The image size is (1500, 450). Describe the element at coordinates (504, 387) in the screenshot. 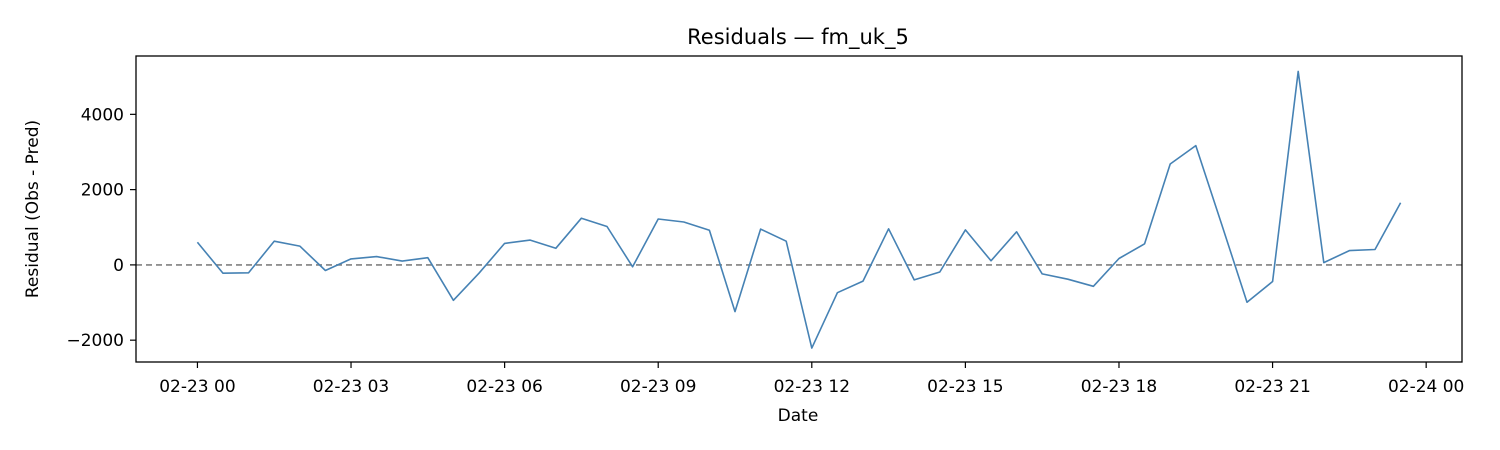

I see `x-tick-label: 02-23 06` at that location.